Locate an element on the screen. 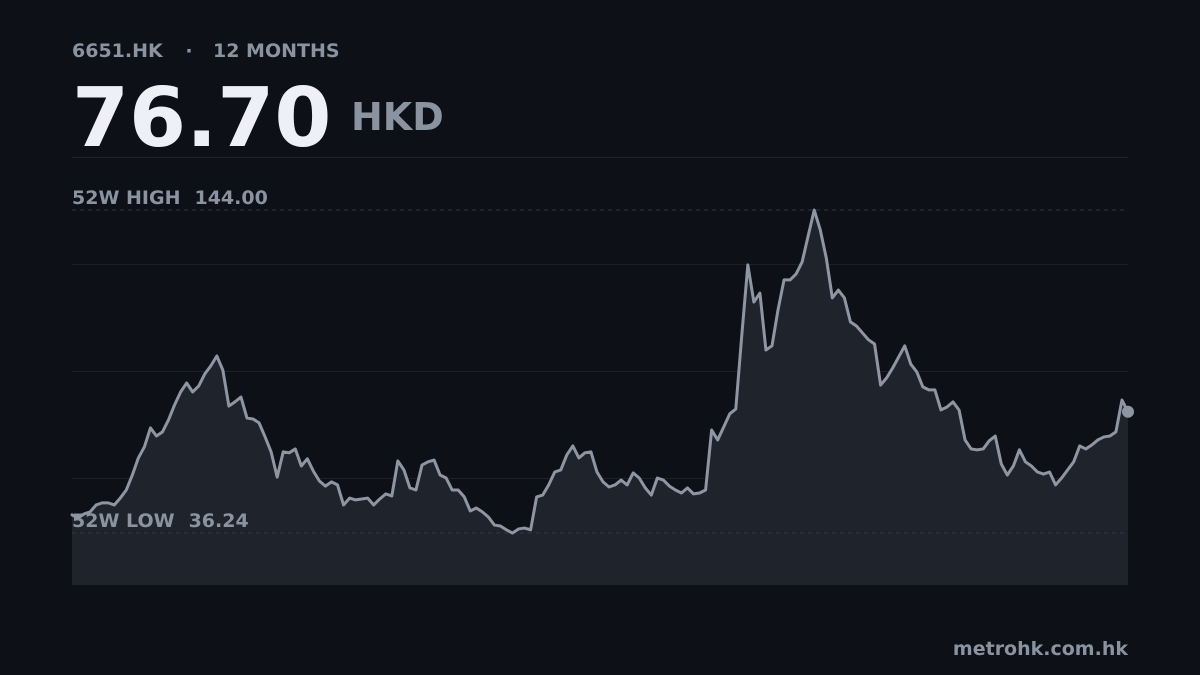 The height and width of the screenshot is (675, 1200). period: 12 MONTHS is located at coordinates (276, 51).